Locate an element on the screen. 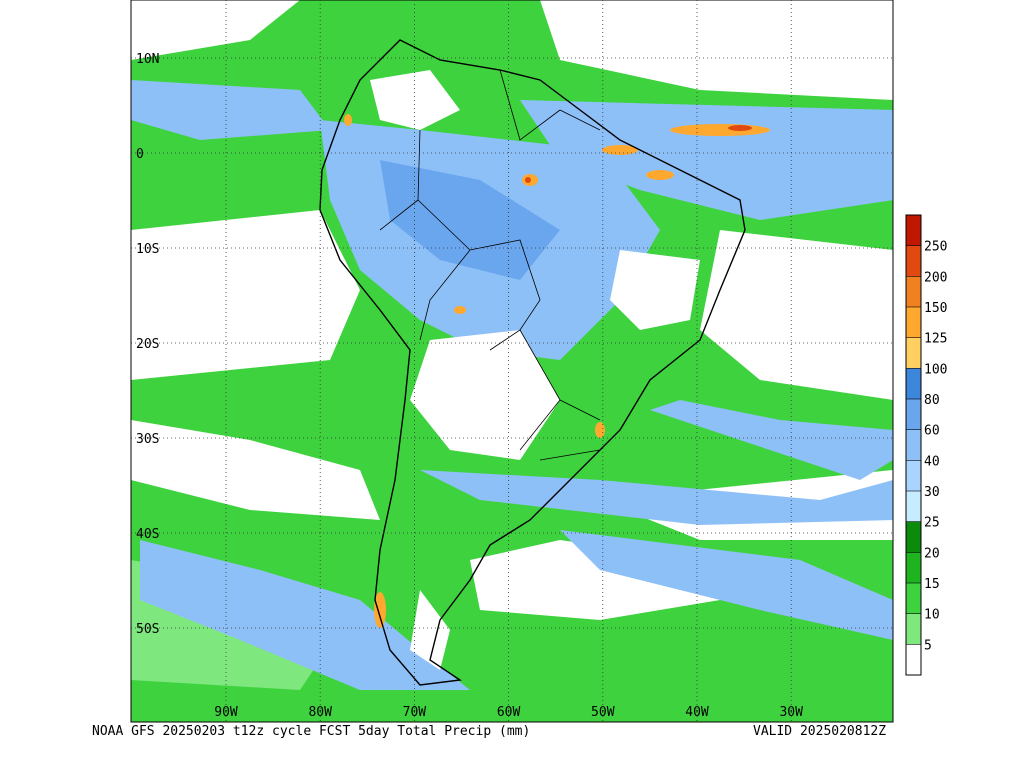  colorbar-label: 20 is located at coordinates (932, 553).